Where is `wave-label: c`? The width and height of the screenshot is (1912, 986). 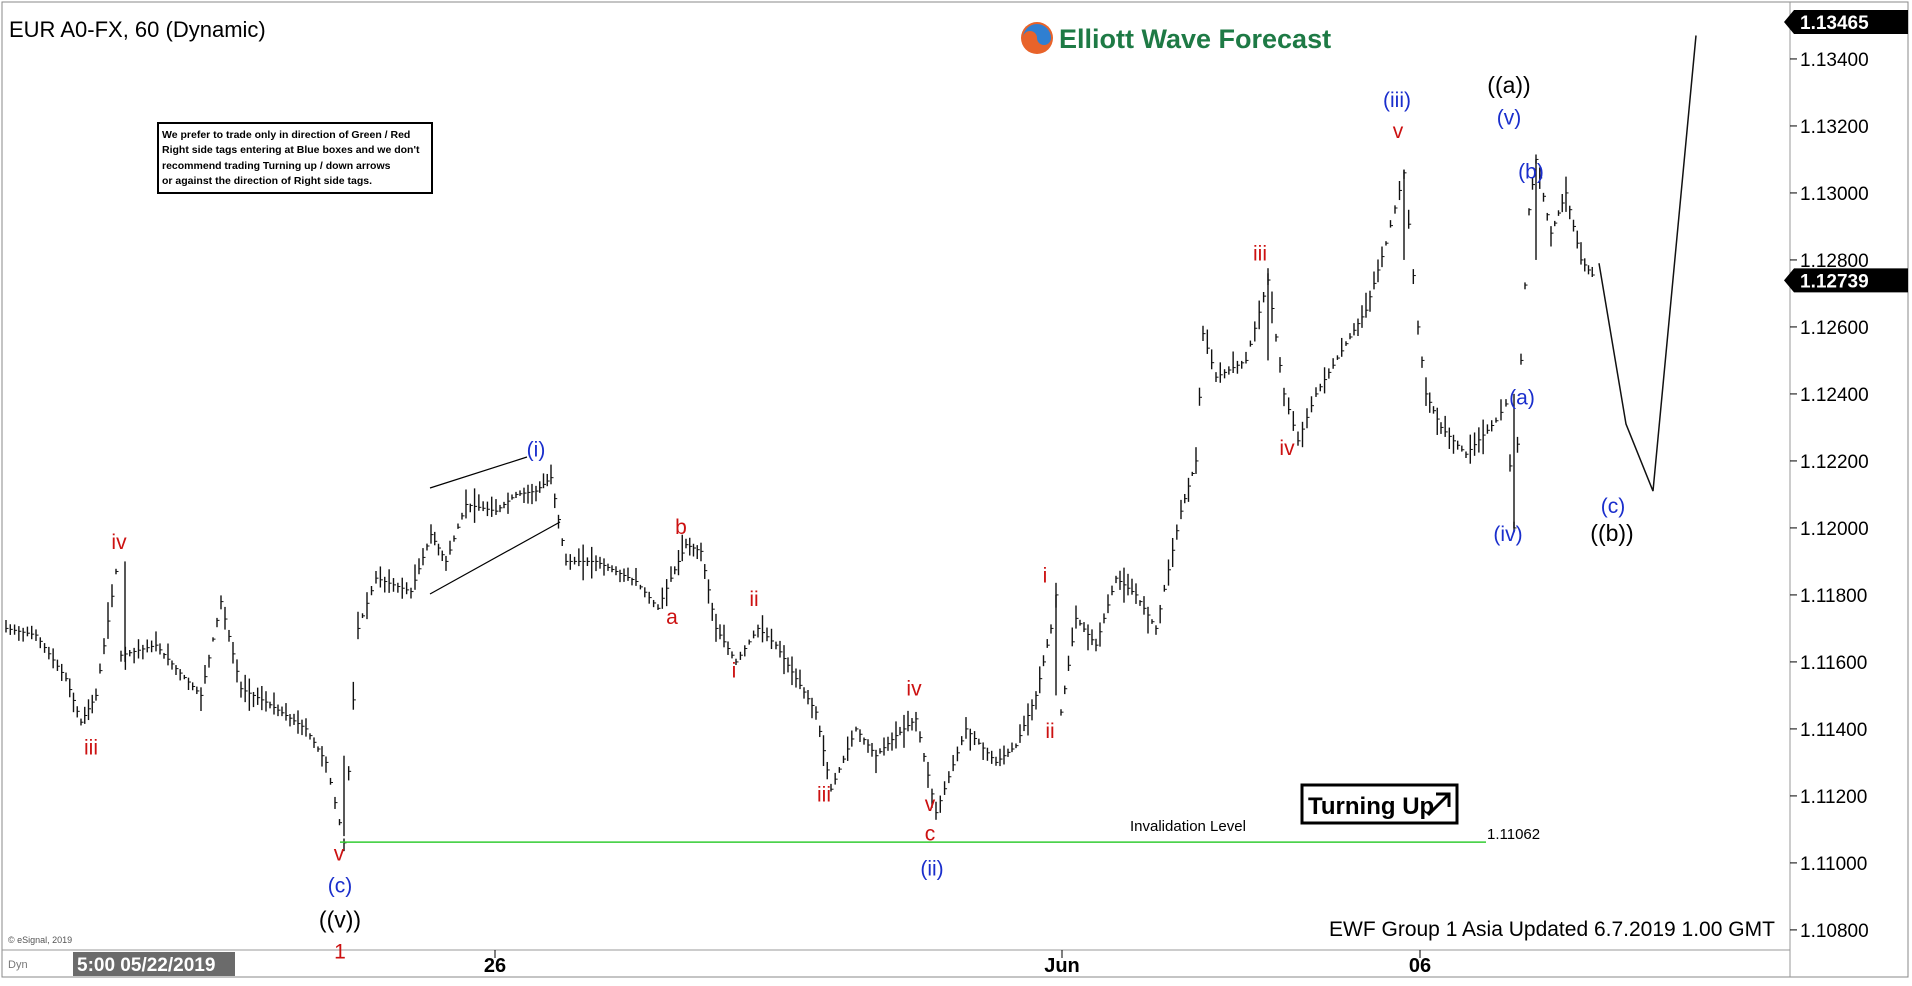 wave-label: c is located at coordinates (930, 833).